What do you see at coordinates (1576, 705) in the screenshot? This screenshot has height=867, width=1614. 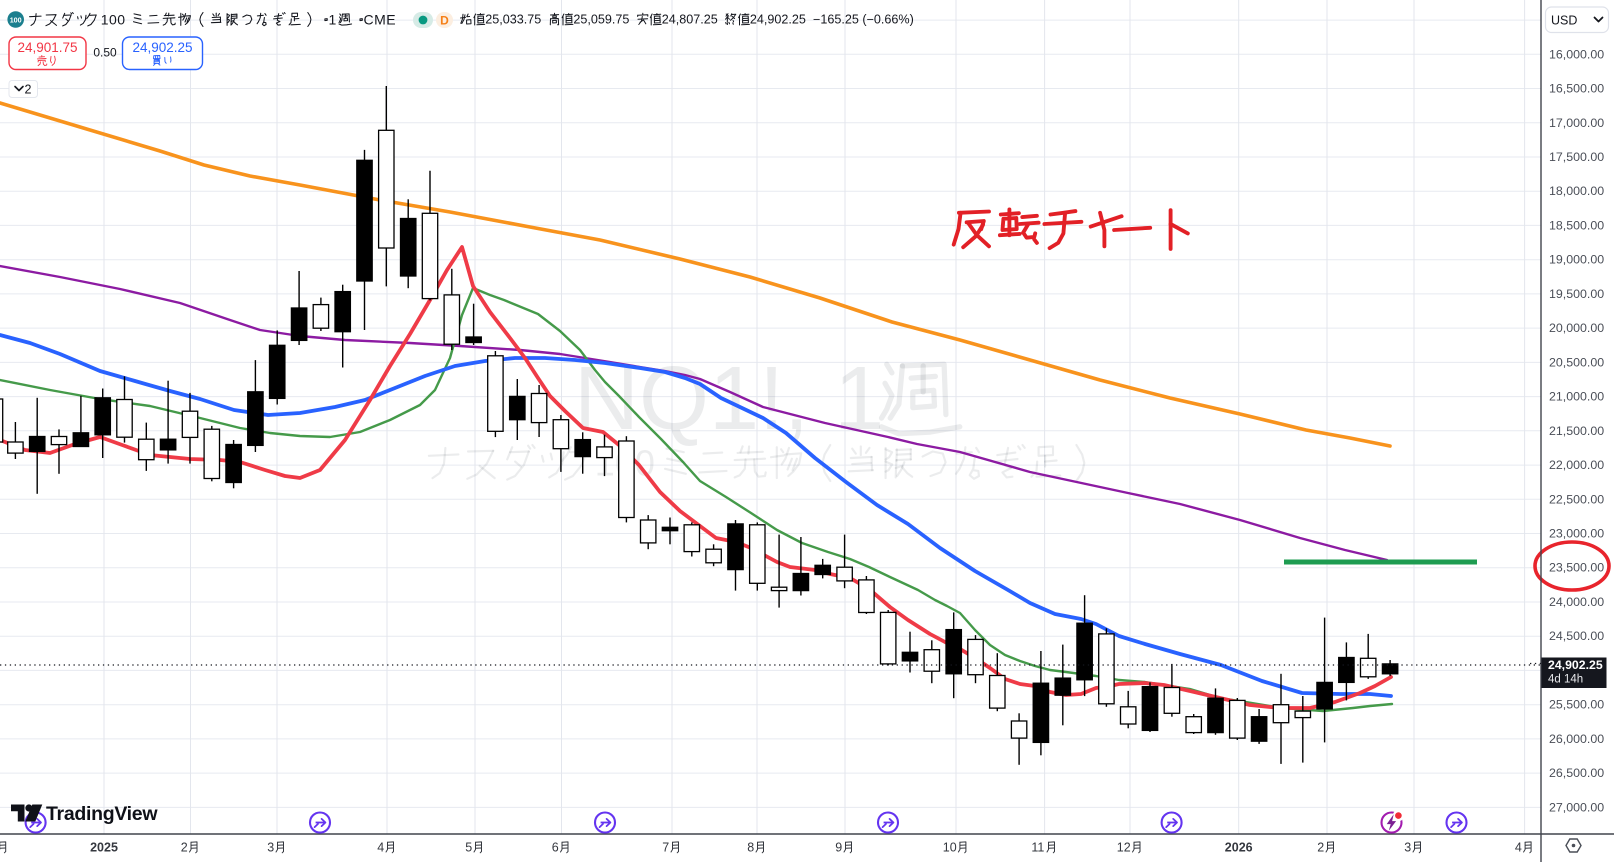 I see `svg-text: 25,500.00` at bounding box center [1576, 705].